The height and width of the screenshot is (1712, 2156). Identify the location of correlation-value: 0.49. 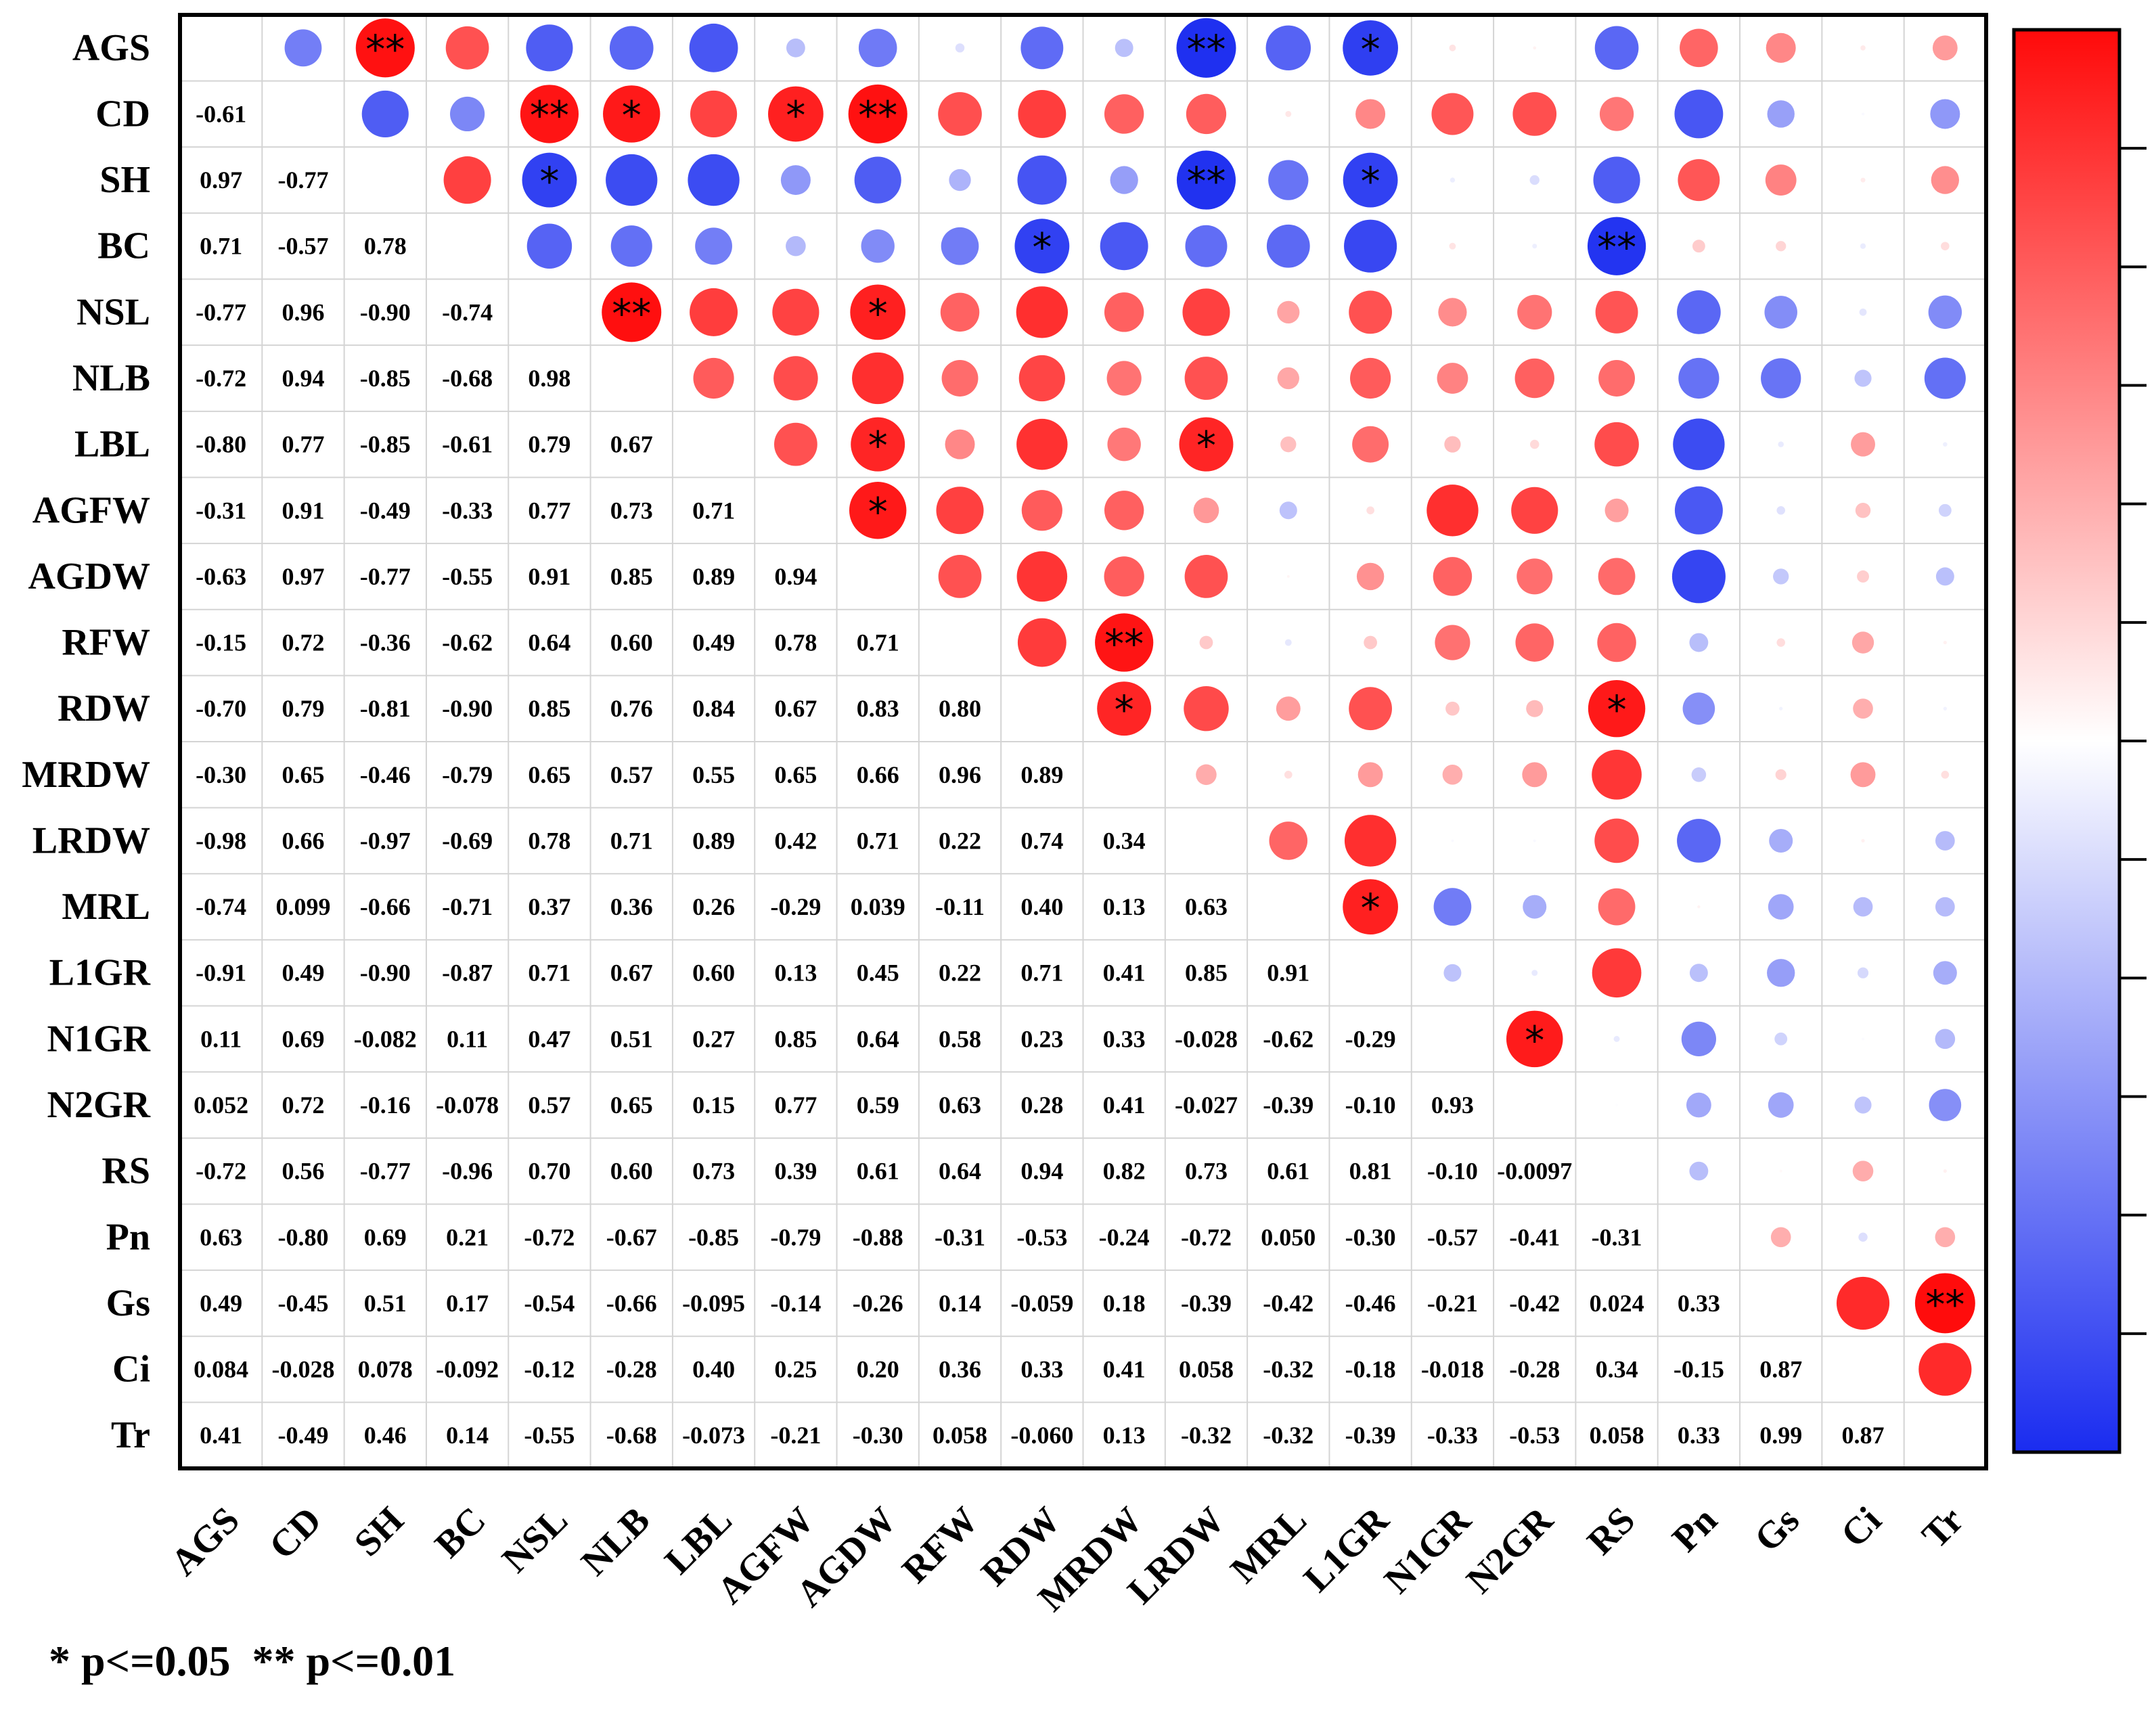
(303, 973).